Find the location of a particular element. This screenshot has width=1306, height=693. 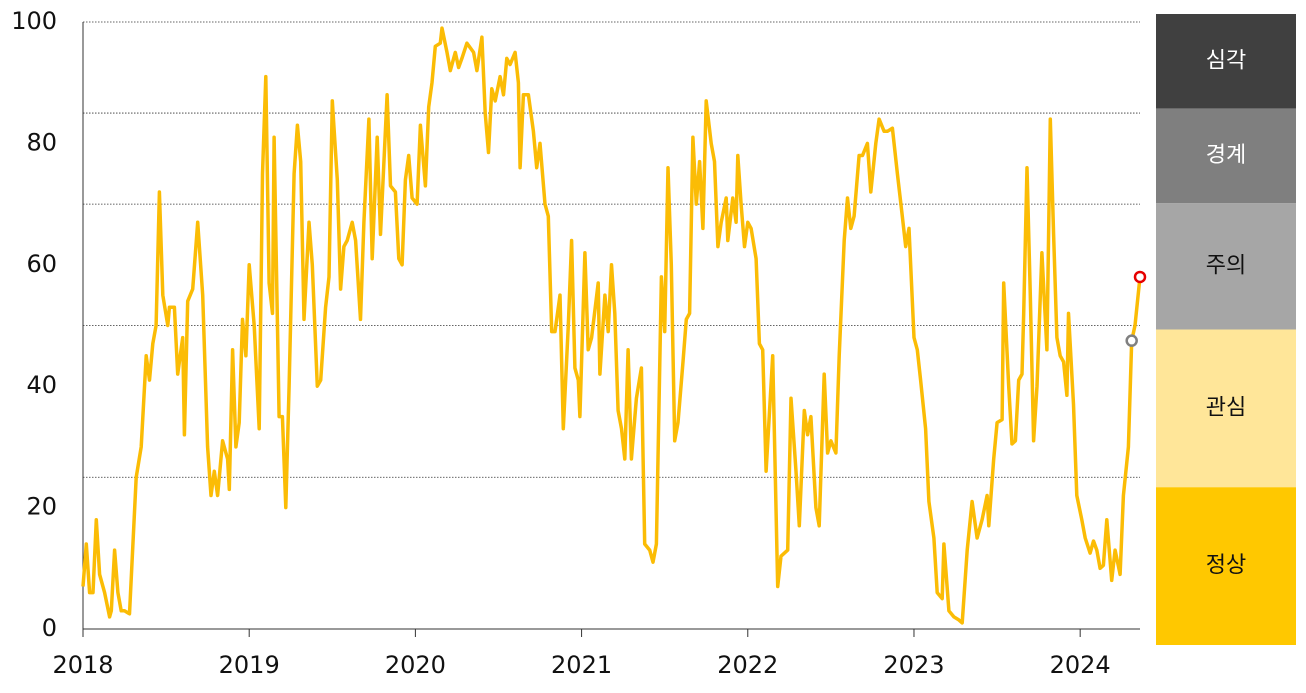

band-label: 심각 is located at coordinates (1226, 60).